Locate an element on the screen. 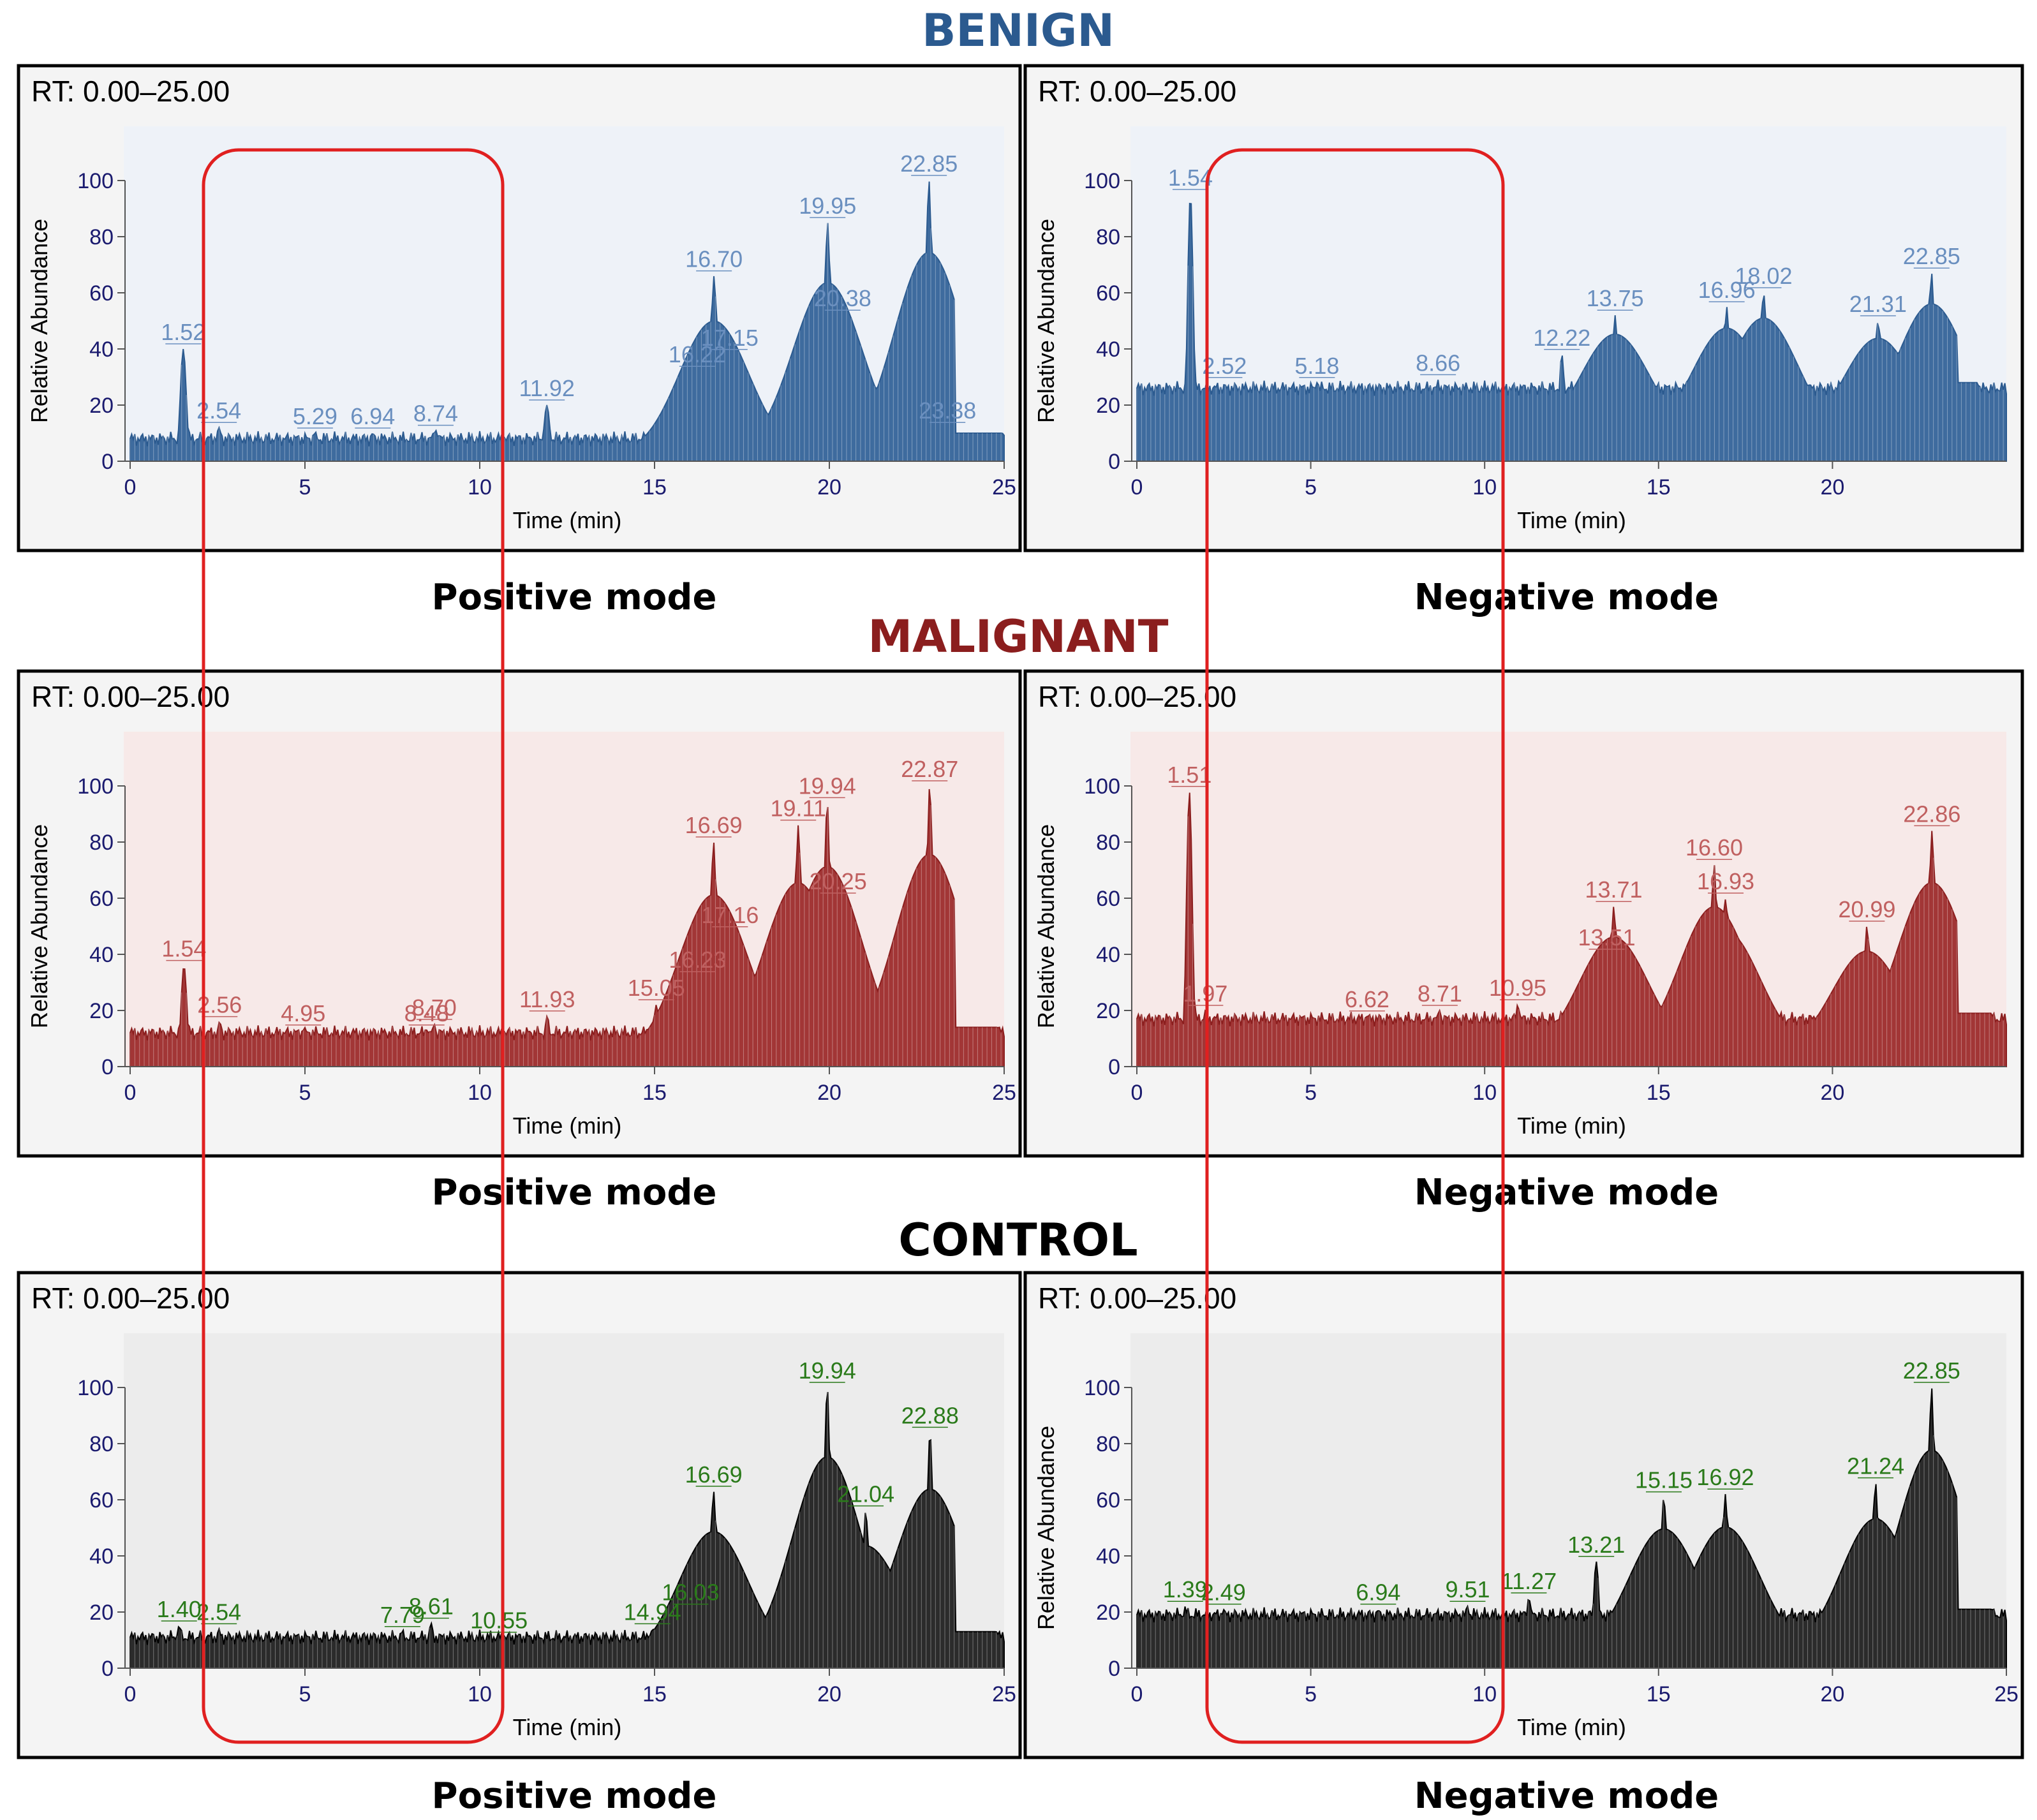  peak-label: 19.11 is located at coordinates (798, 808).